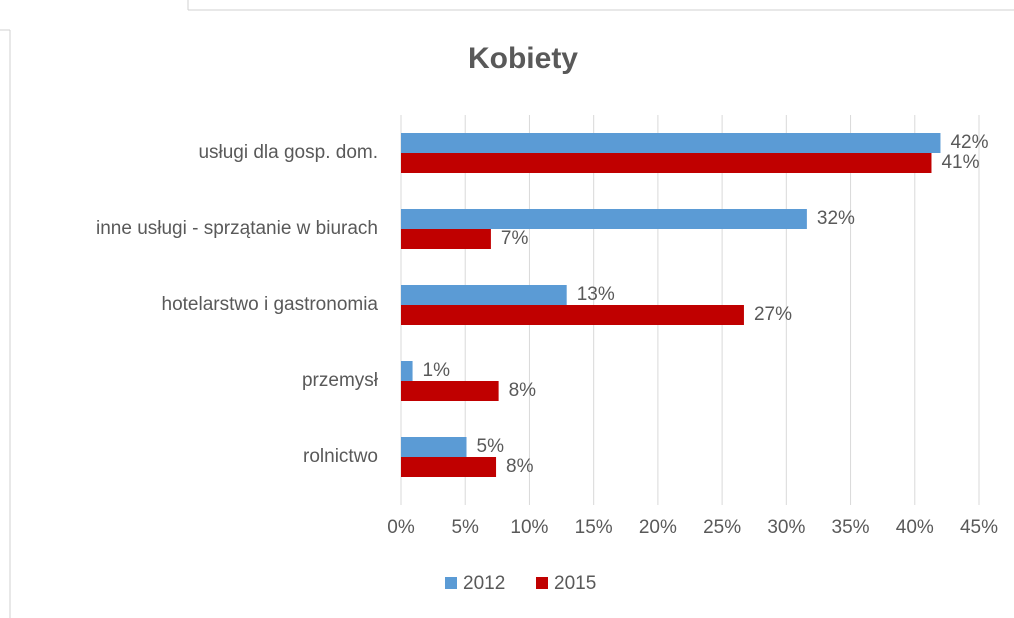  I want to click on x-tick-label: 0%, so click(401, 527).